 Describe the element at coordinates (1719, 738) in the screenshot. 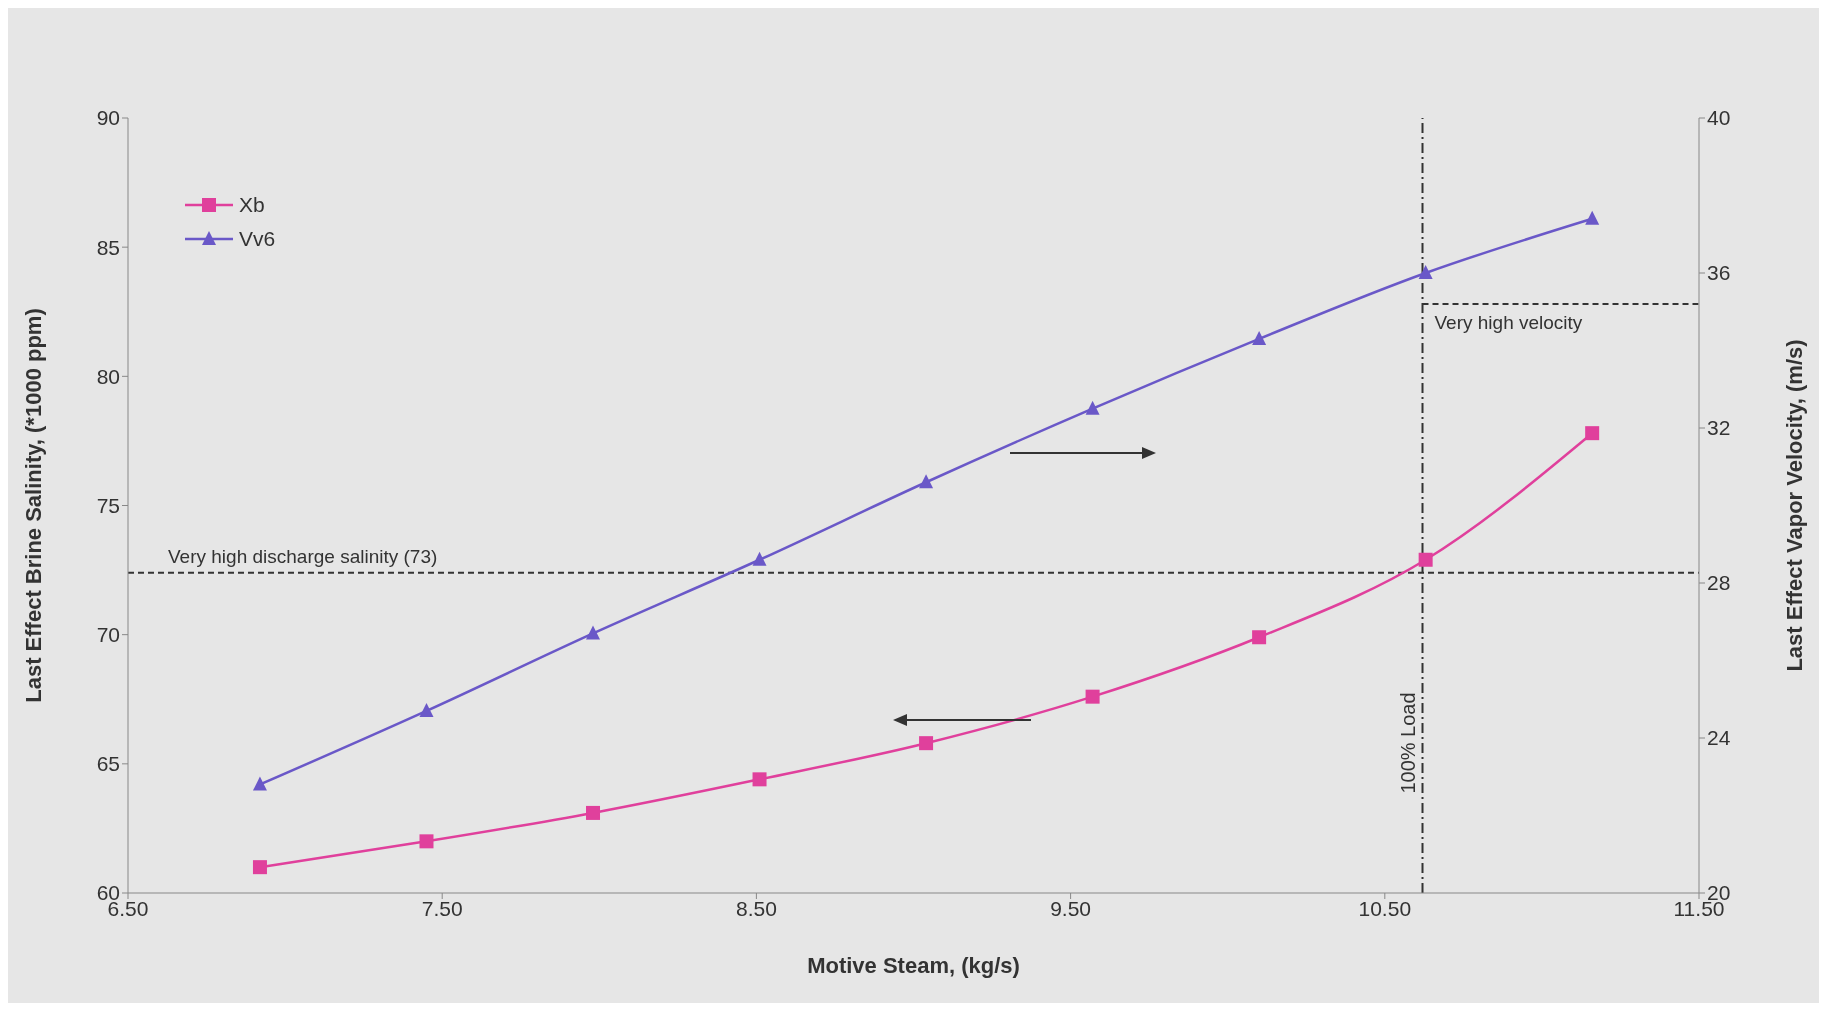

I see `y2-tick-label: 24` at that location.